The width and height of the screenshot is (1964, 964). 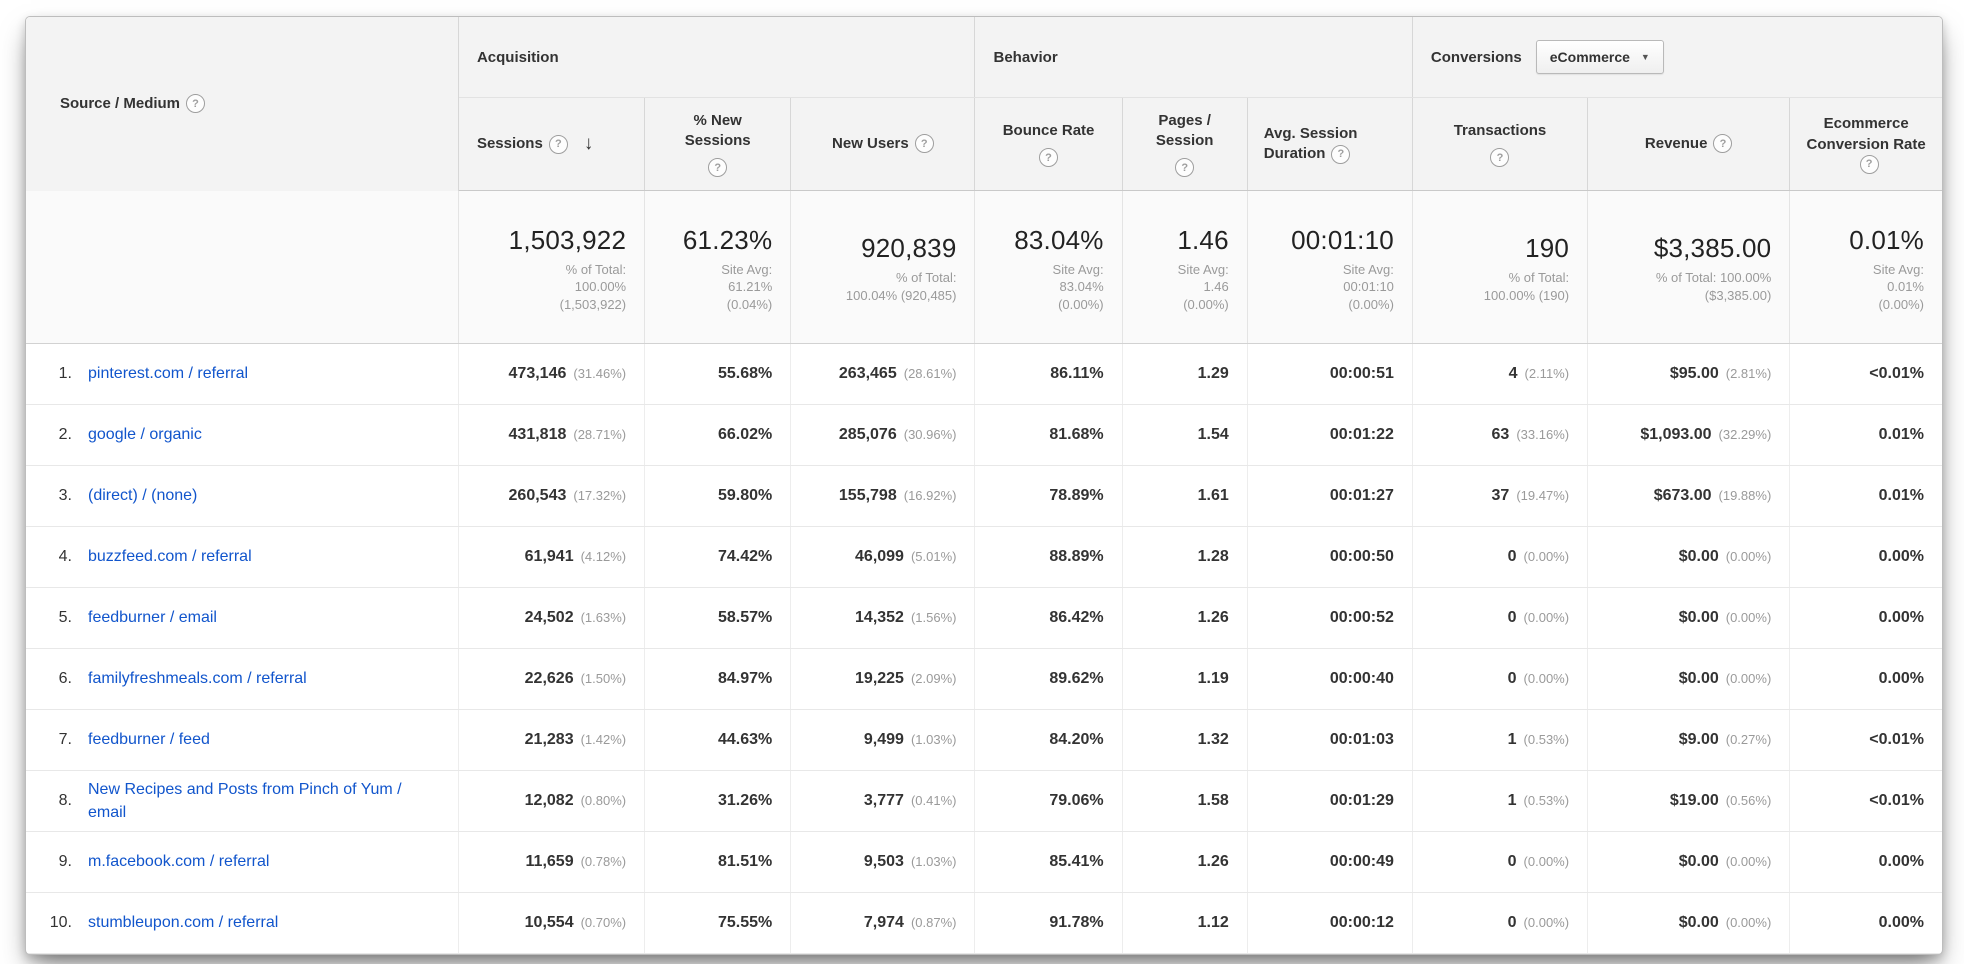 I want to click on source-link: stumbleupon.com / referral, so click(x=183, y=923).